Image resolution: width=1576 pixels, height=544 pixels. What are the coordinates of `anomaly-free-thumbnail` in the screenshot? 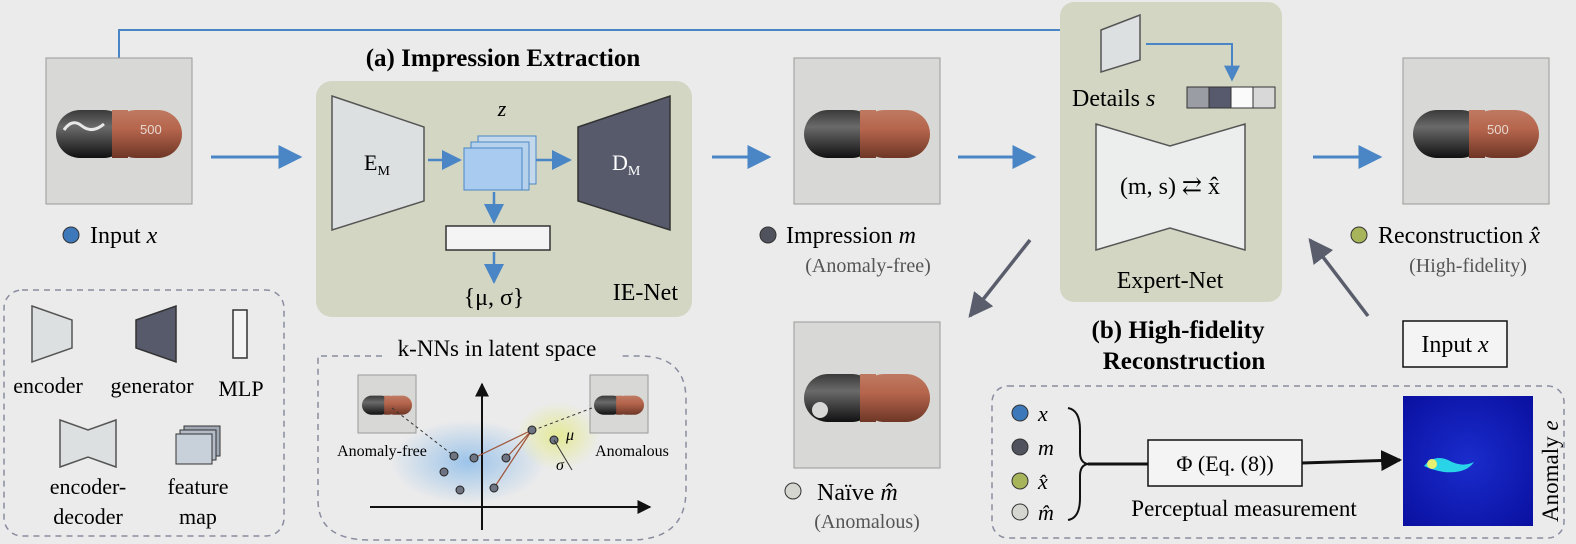 It's located at (387, 404).